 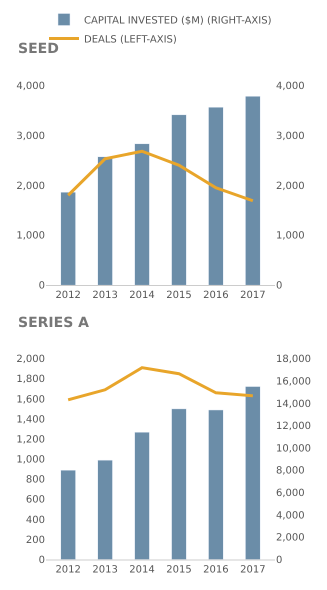 What do you see at coordinates (35, 520) in the screenshot?
I see `y-tick-label: 400` at bounding box center [35, 520].